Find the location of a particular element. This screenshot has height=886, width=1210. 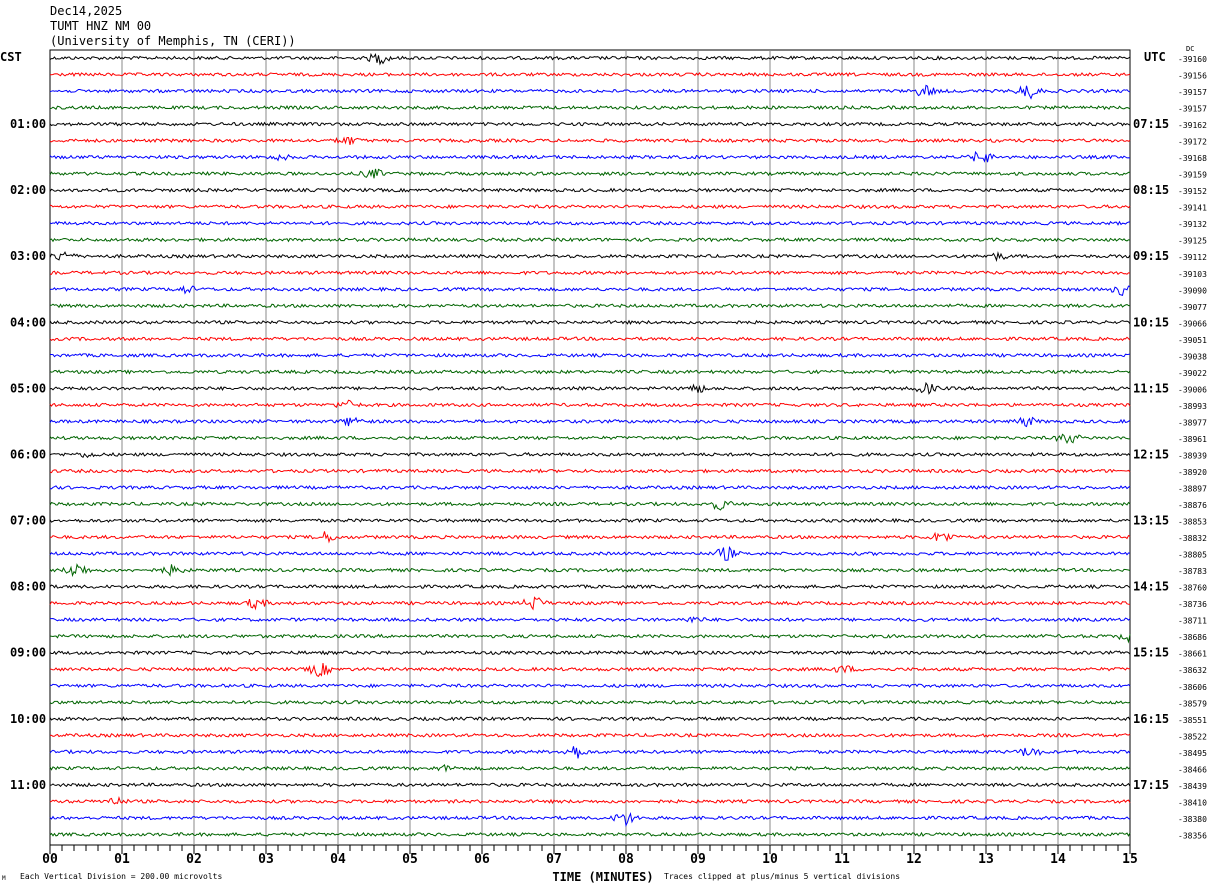

right-hour-label: 13:15 is located at coordinates (1151, 521).